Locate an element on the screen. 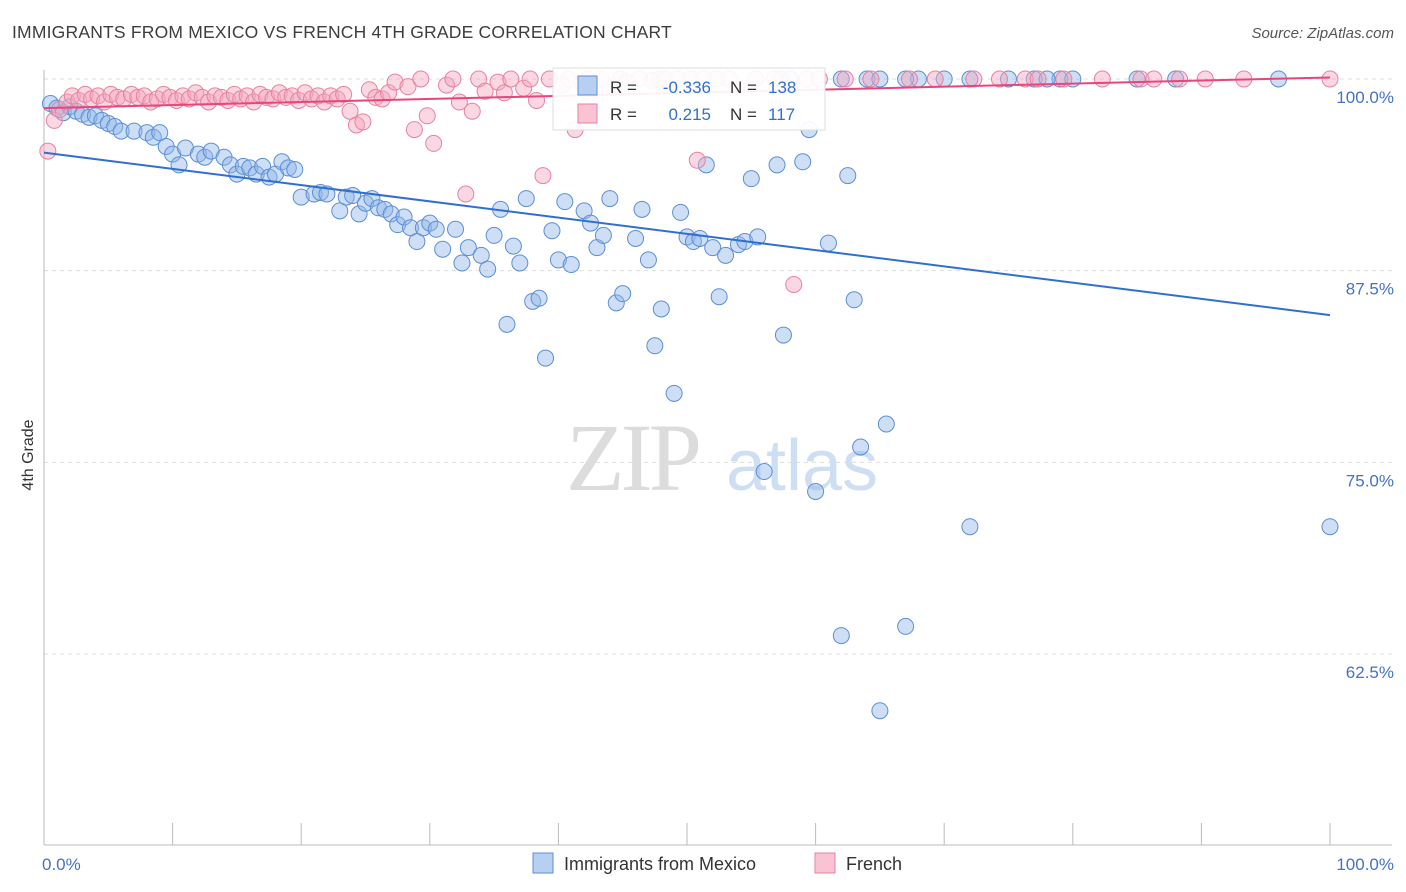 The image size is (1406, 892). legend-swatch-mexico is located at coordinates (587, 85).